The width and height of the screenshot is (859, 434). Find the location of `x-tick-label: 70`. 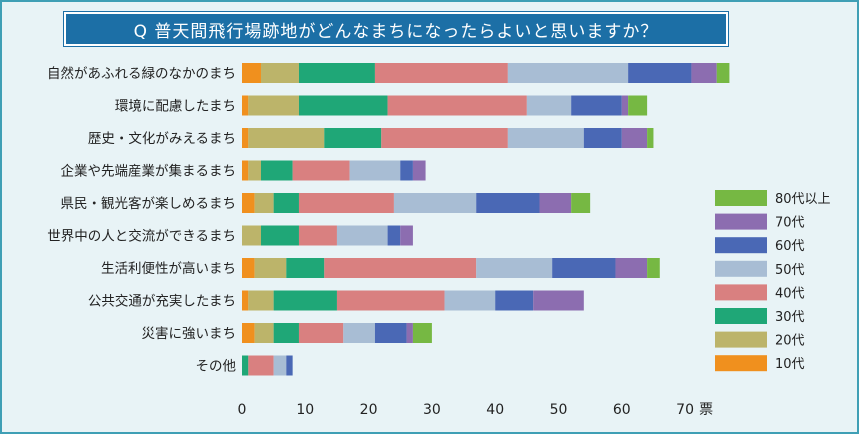

x-tick-label: 70 is located at coordinates (685, 410).